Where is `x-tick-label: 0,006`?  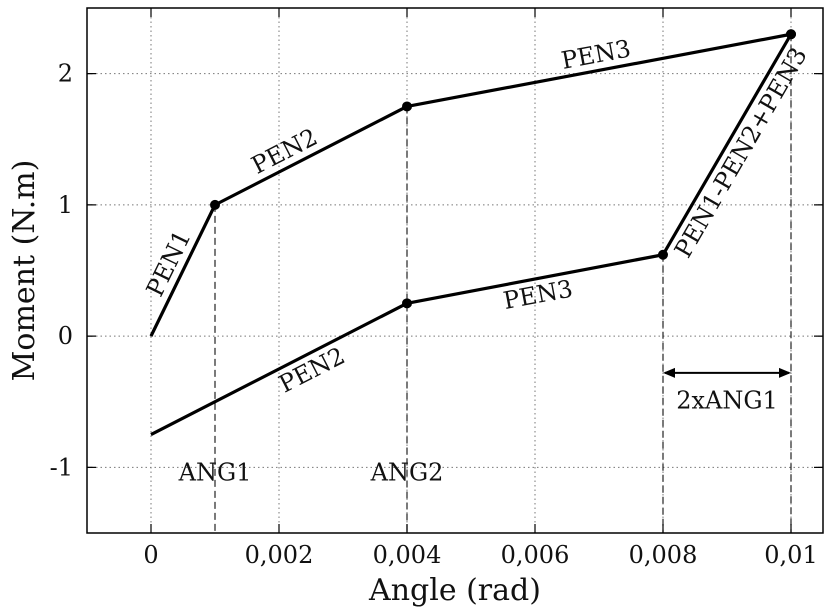
x-tick-label: 0,006 is located at coordinates (535, 555).